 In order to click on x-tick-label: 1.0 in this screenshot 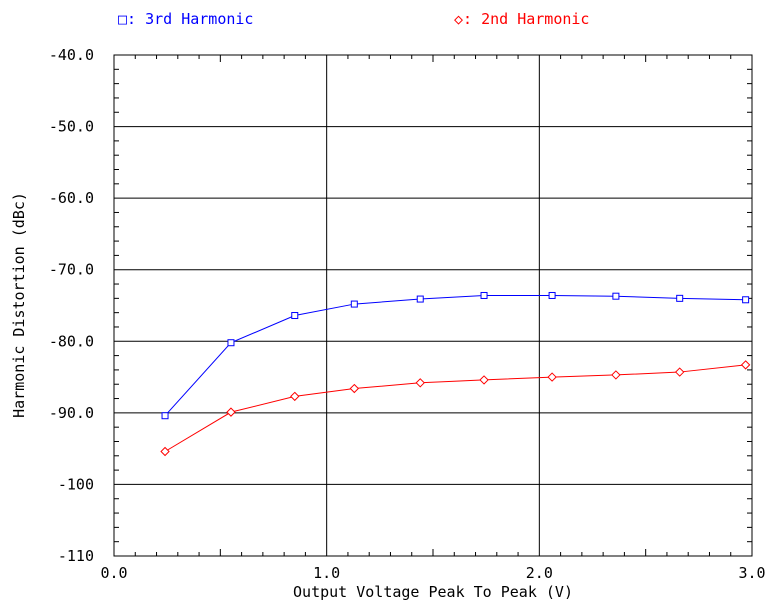, I will do `click(326, 573)`.